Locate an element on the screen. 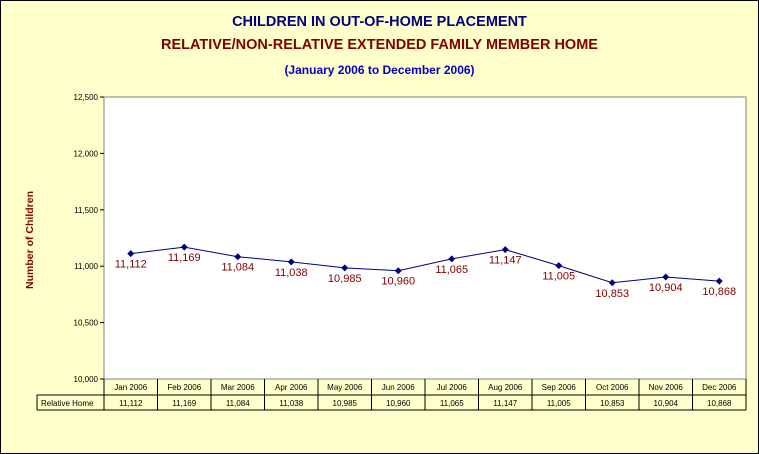 This screenshot has height=454, width=759. table-series-name: Relative Home is located at coordinates (67, 403).